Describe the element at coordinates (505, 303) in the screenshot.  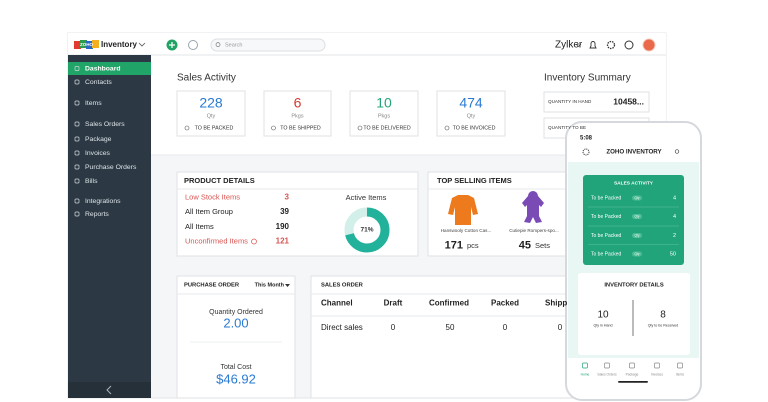
I see `column-header: Packed` at that location.